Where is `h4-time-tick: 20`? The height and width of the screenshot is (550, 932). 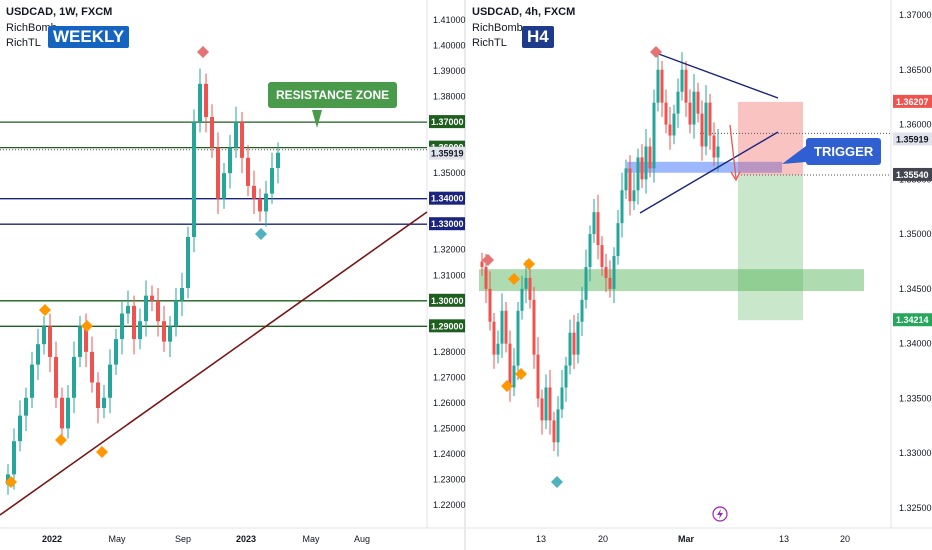 h4-time-tick: 20 is located at coordinates (603, 539).